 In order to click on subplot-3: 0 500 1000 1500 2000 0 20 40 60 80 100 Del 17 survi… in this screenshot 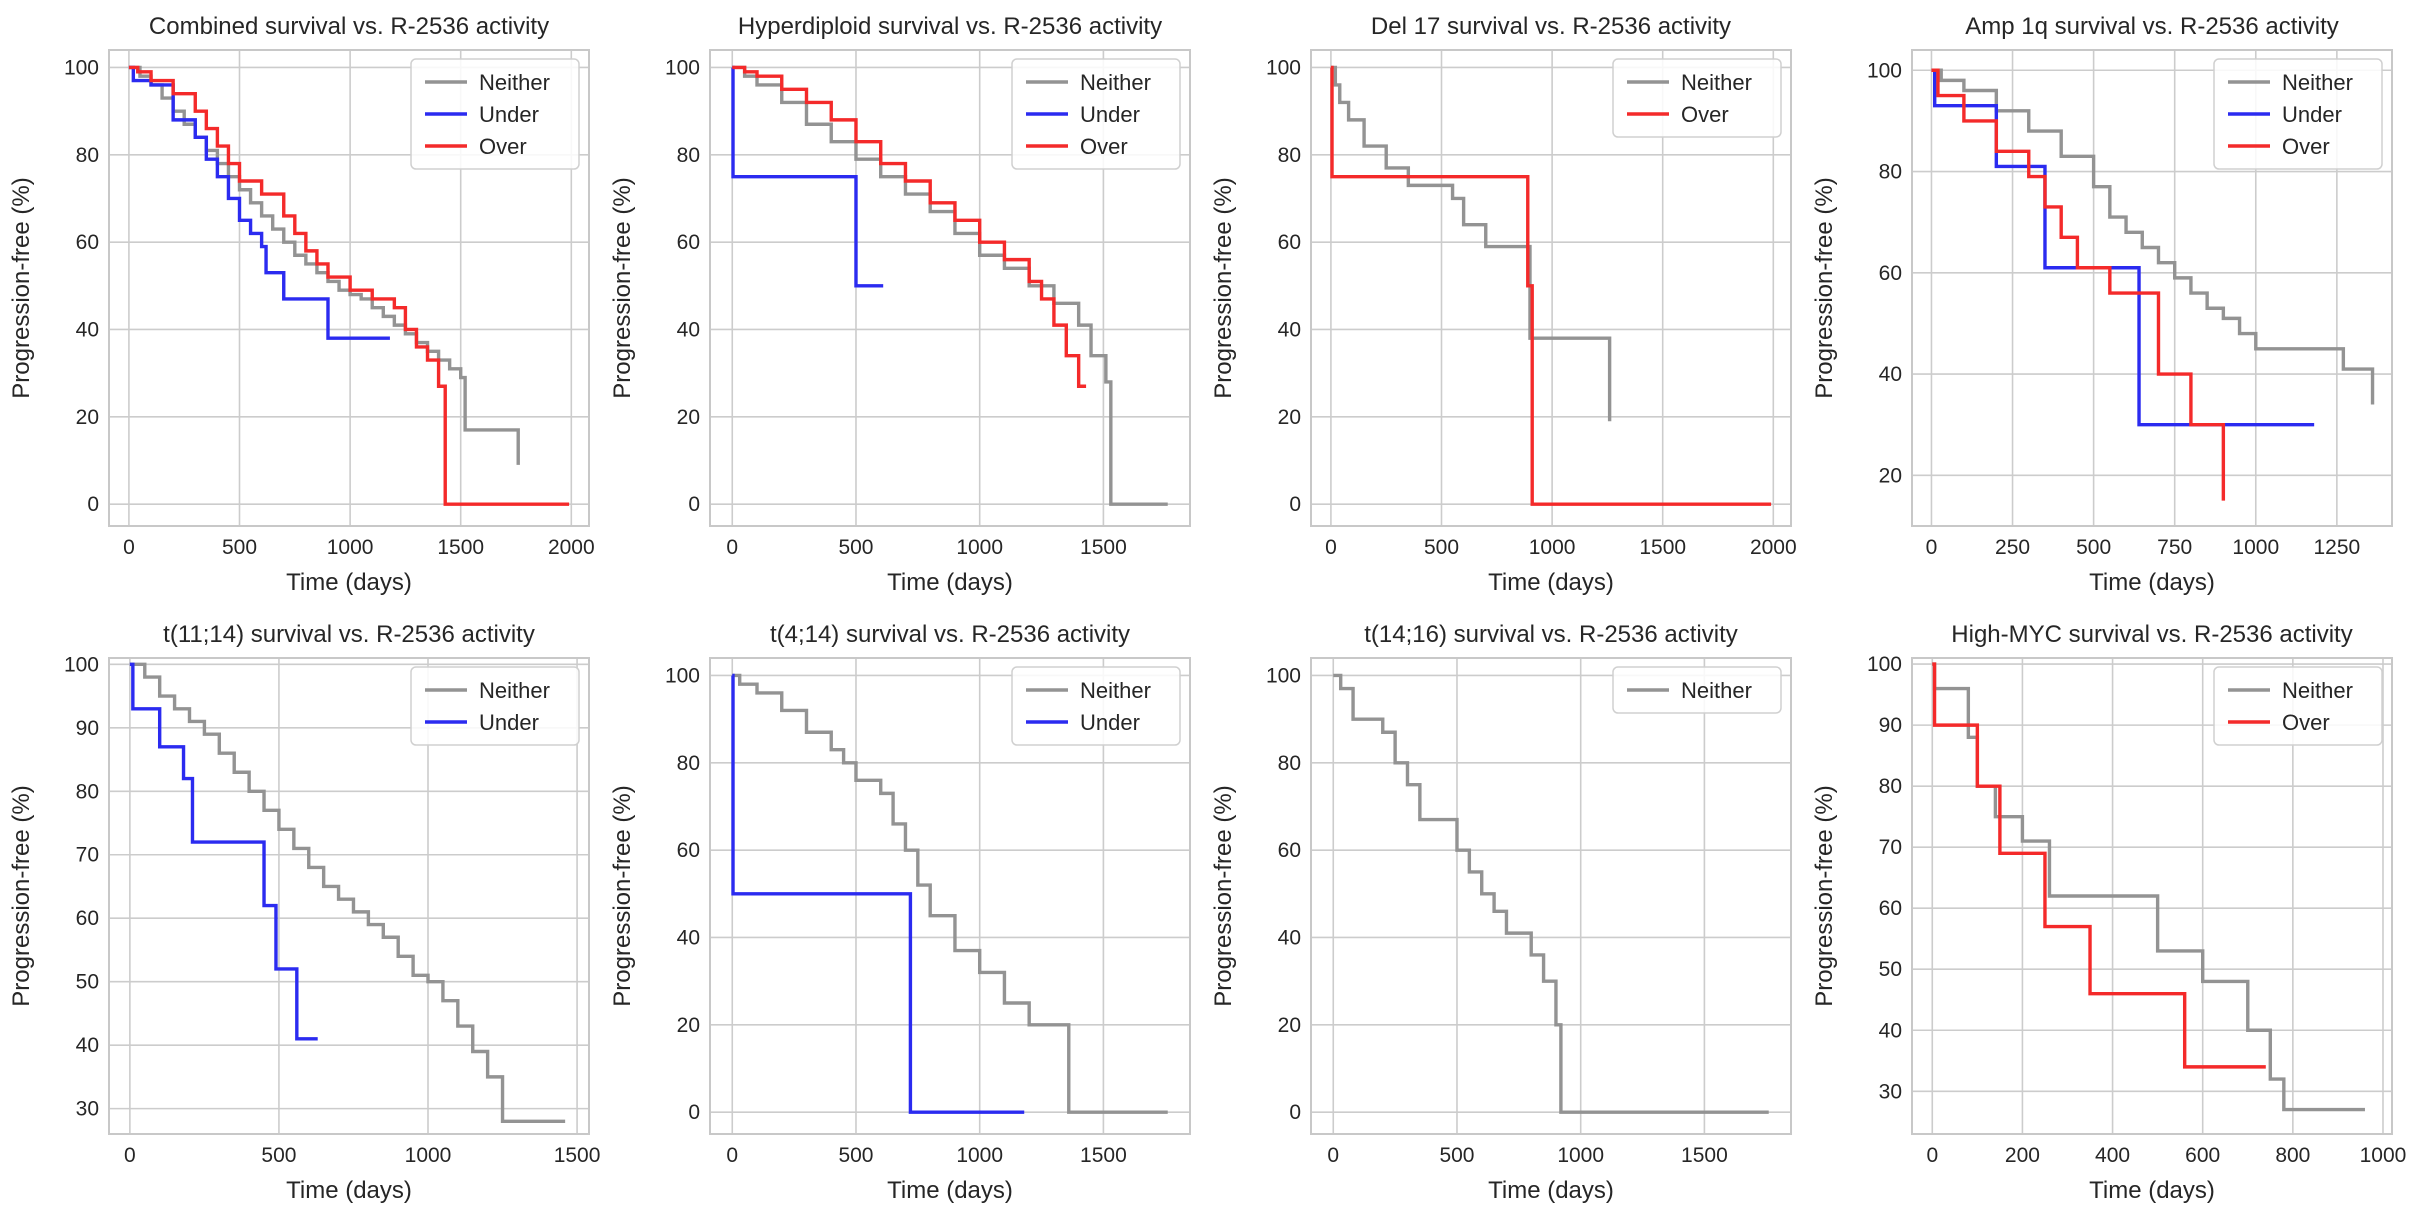, I will do `click(1503, 304)`.